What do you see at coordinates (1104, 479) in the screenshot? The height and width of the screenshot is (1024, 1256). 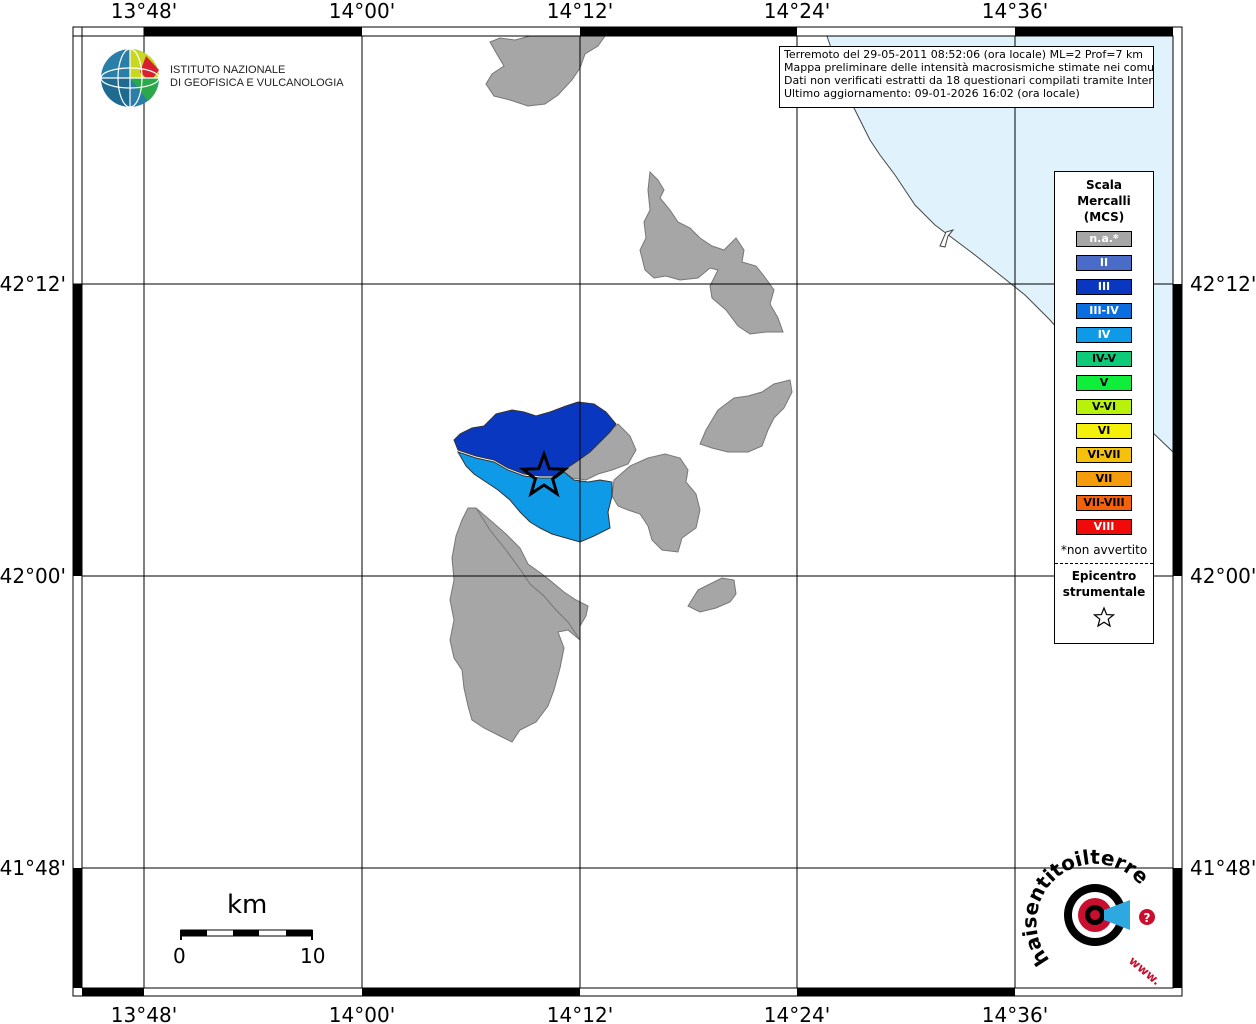 I see `legend-item: VII` at bounding box center [1104, 479].